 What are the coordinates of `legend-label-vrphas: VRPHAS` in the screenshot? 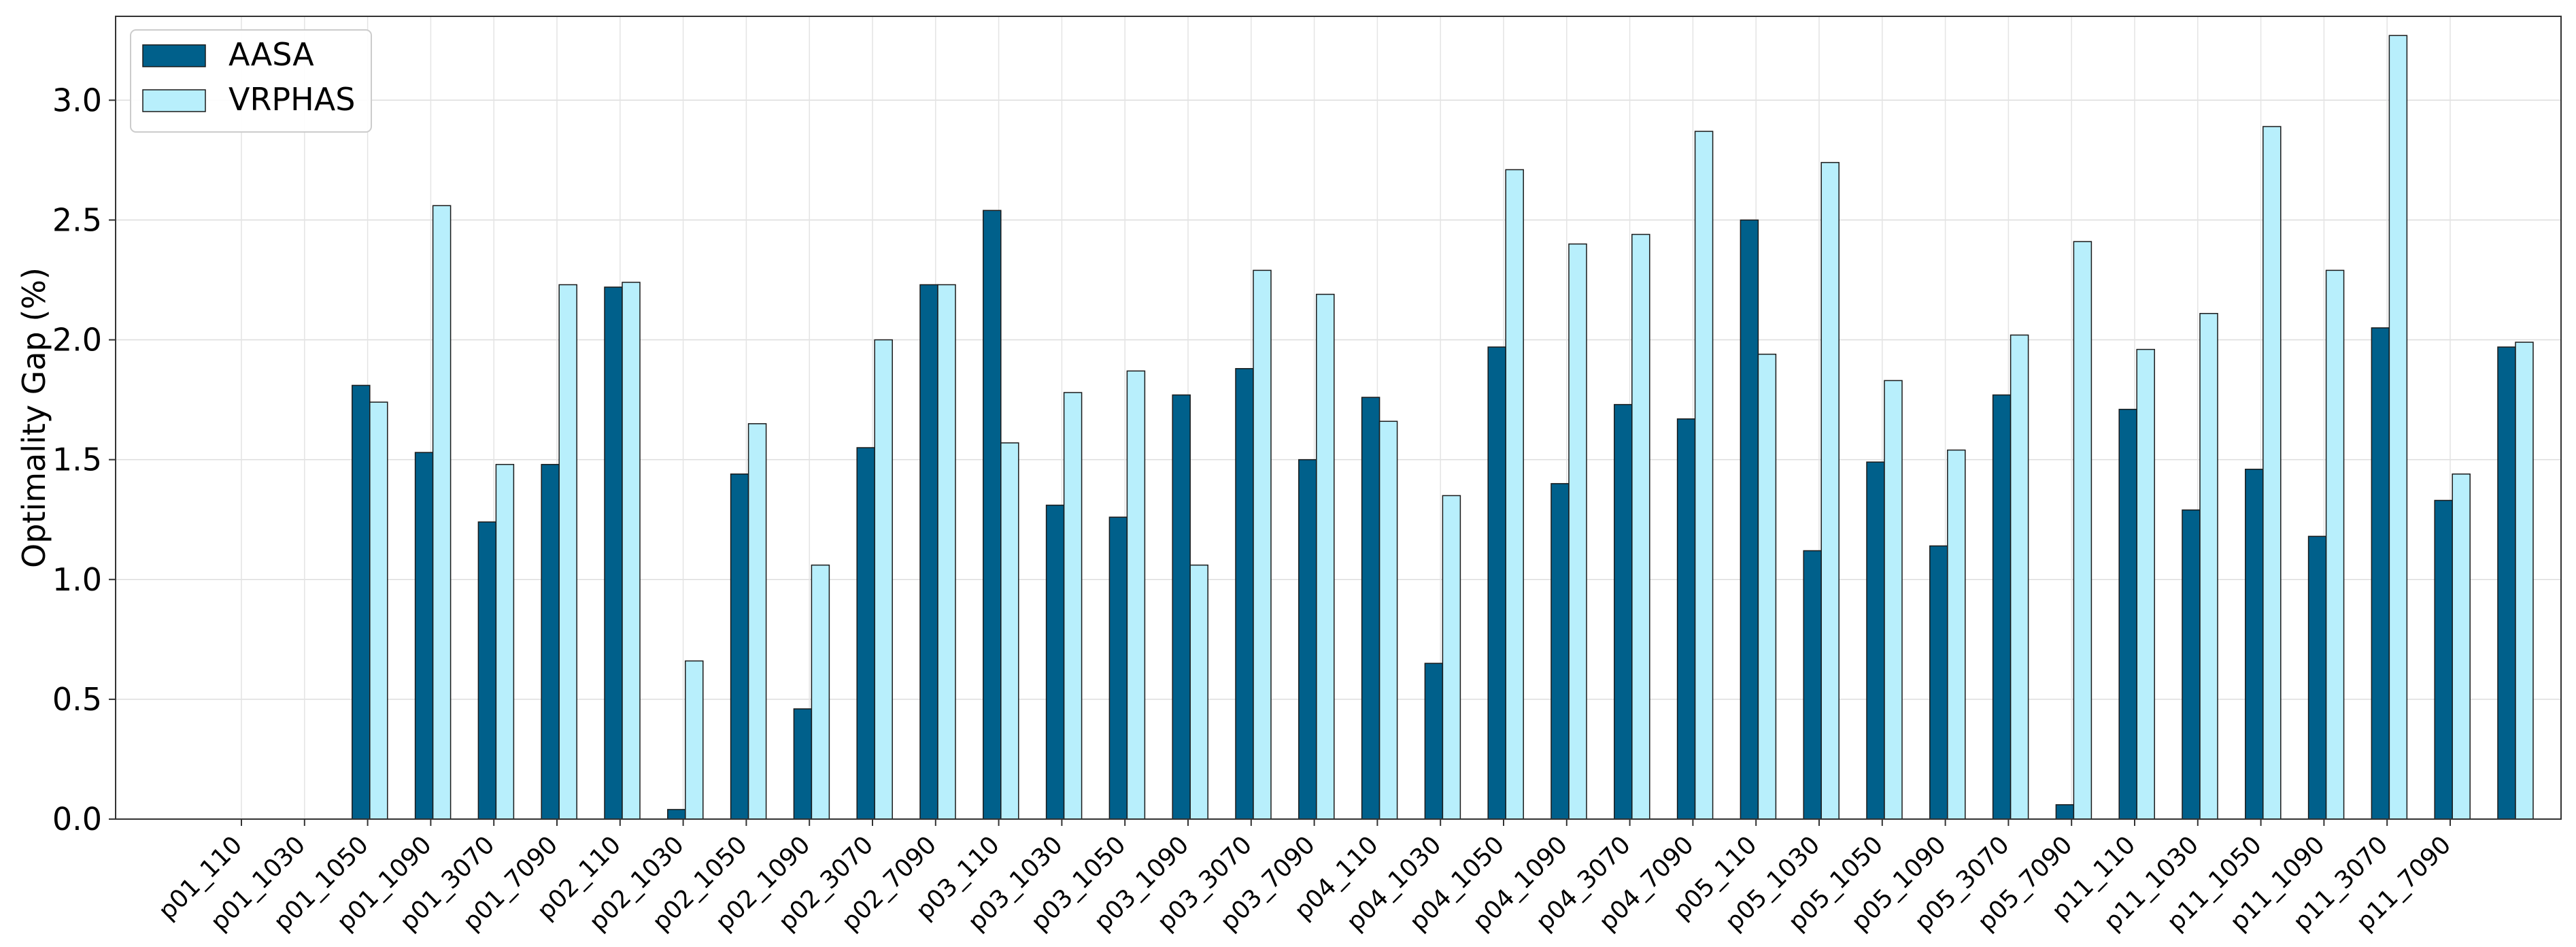 It's located at (291, 99).